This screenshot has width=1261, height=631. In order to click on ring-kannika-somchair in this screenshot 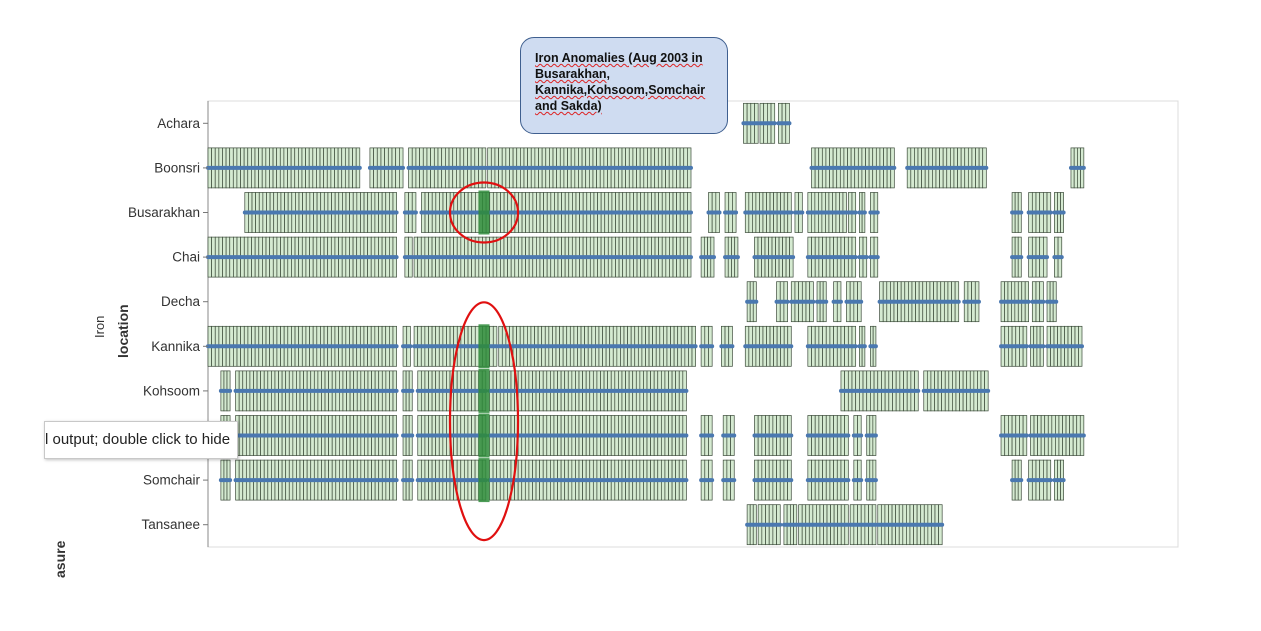, I will do `click(484, 421)`.